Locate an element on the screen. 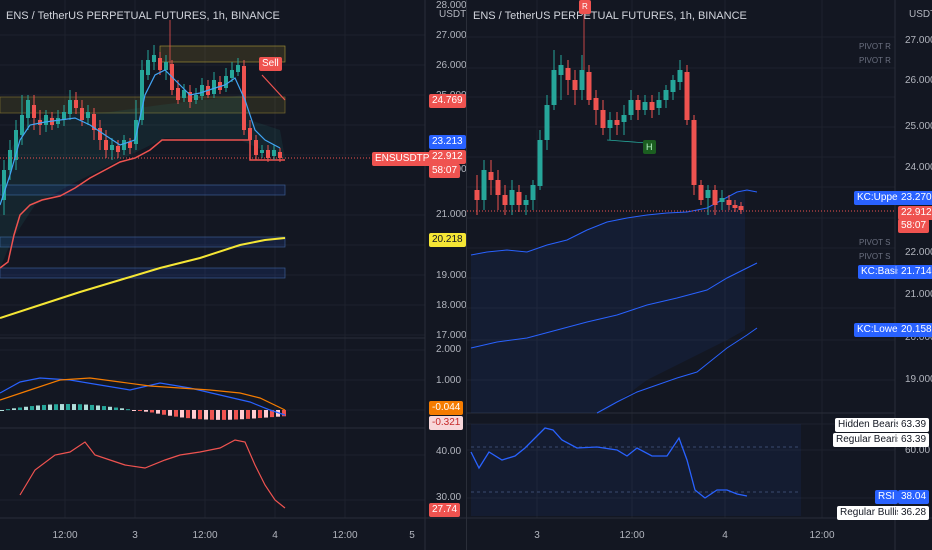 The image size is (932, 550). pivot-r2-text: PIVOT R is located at coordinates (875, 46).